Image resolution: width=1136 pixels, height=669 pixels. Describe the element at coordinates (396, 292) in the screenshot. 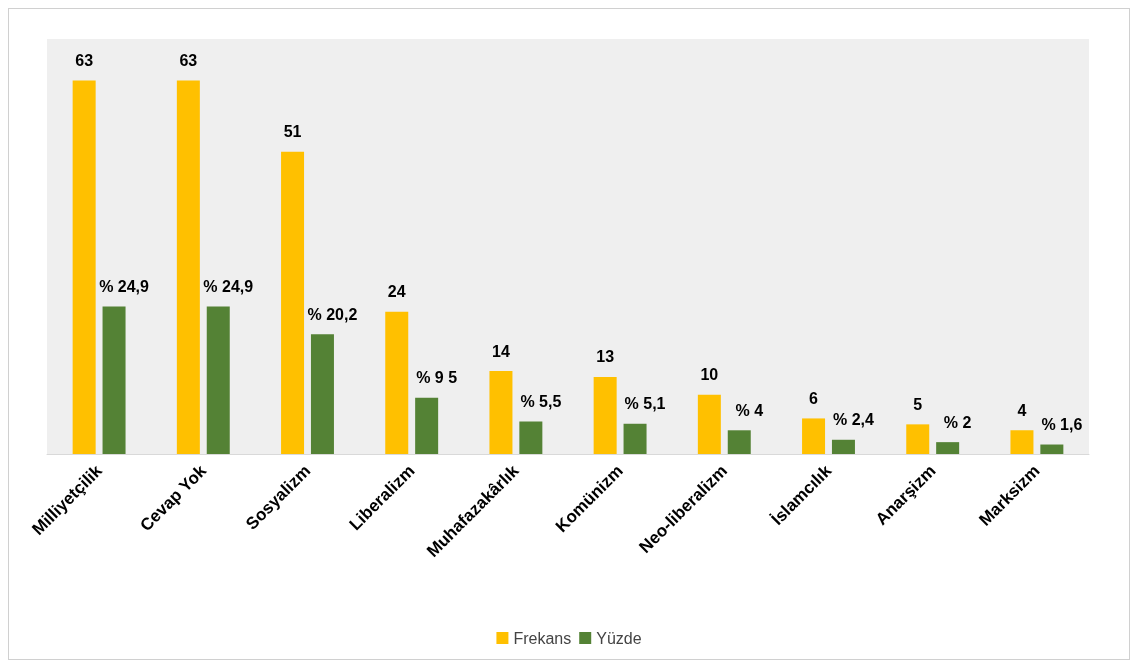

I see `data-label: 24` at that location.